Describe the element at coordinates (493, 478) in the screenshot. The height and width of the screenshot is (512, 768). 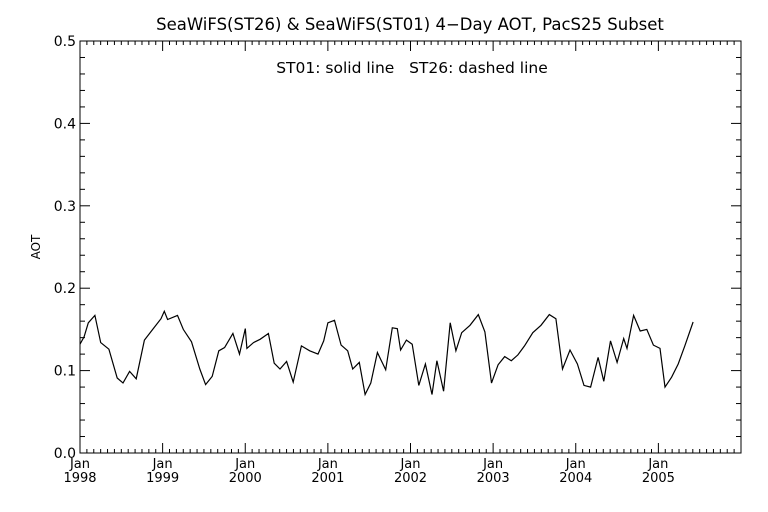
I see `x-tick-year-label: 2003` at that location.